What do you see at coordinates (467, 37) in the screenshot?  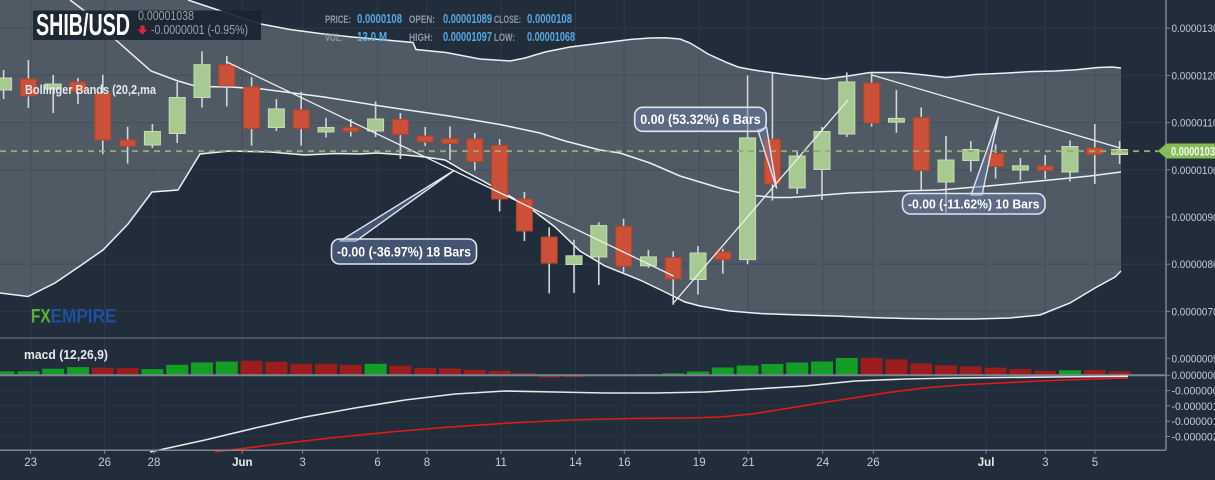 I see `svg-text: 0.00001097` at bounding box center [467, 37].